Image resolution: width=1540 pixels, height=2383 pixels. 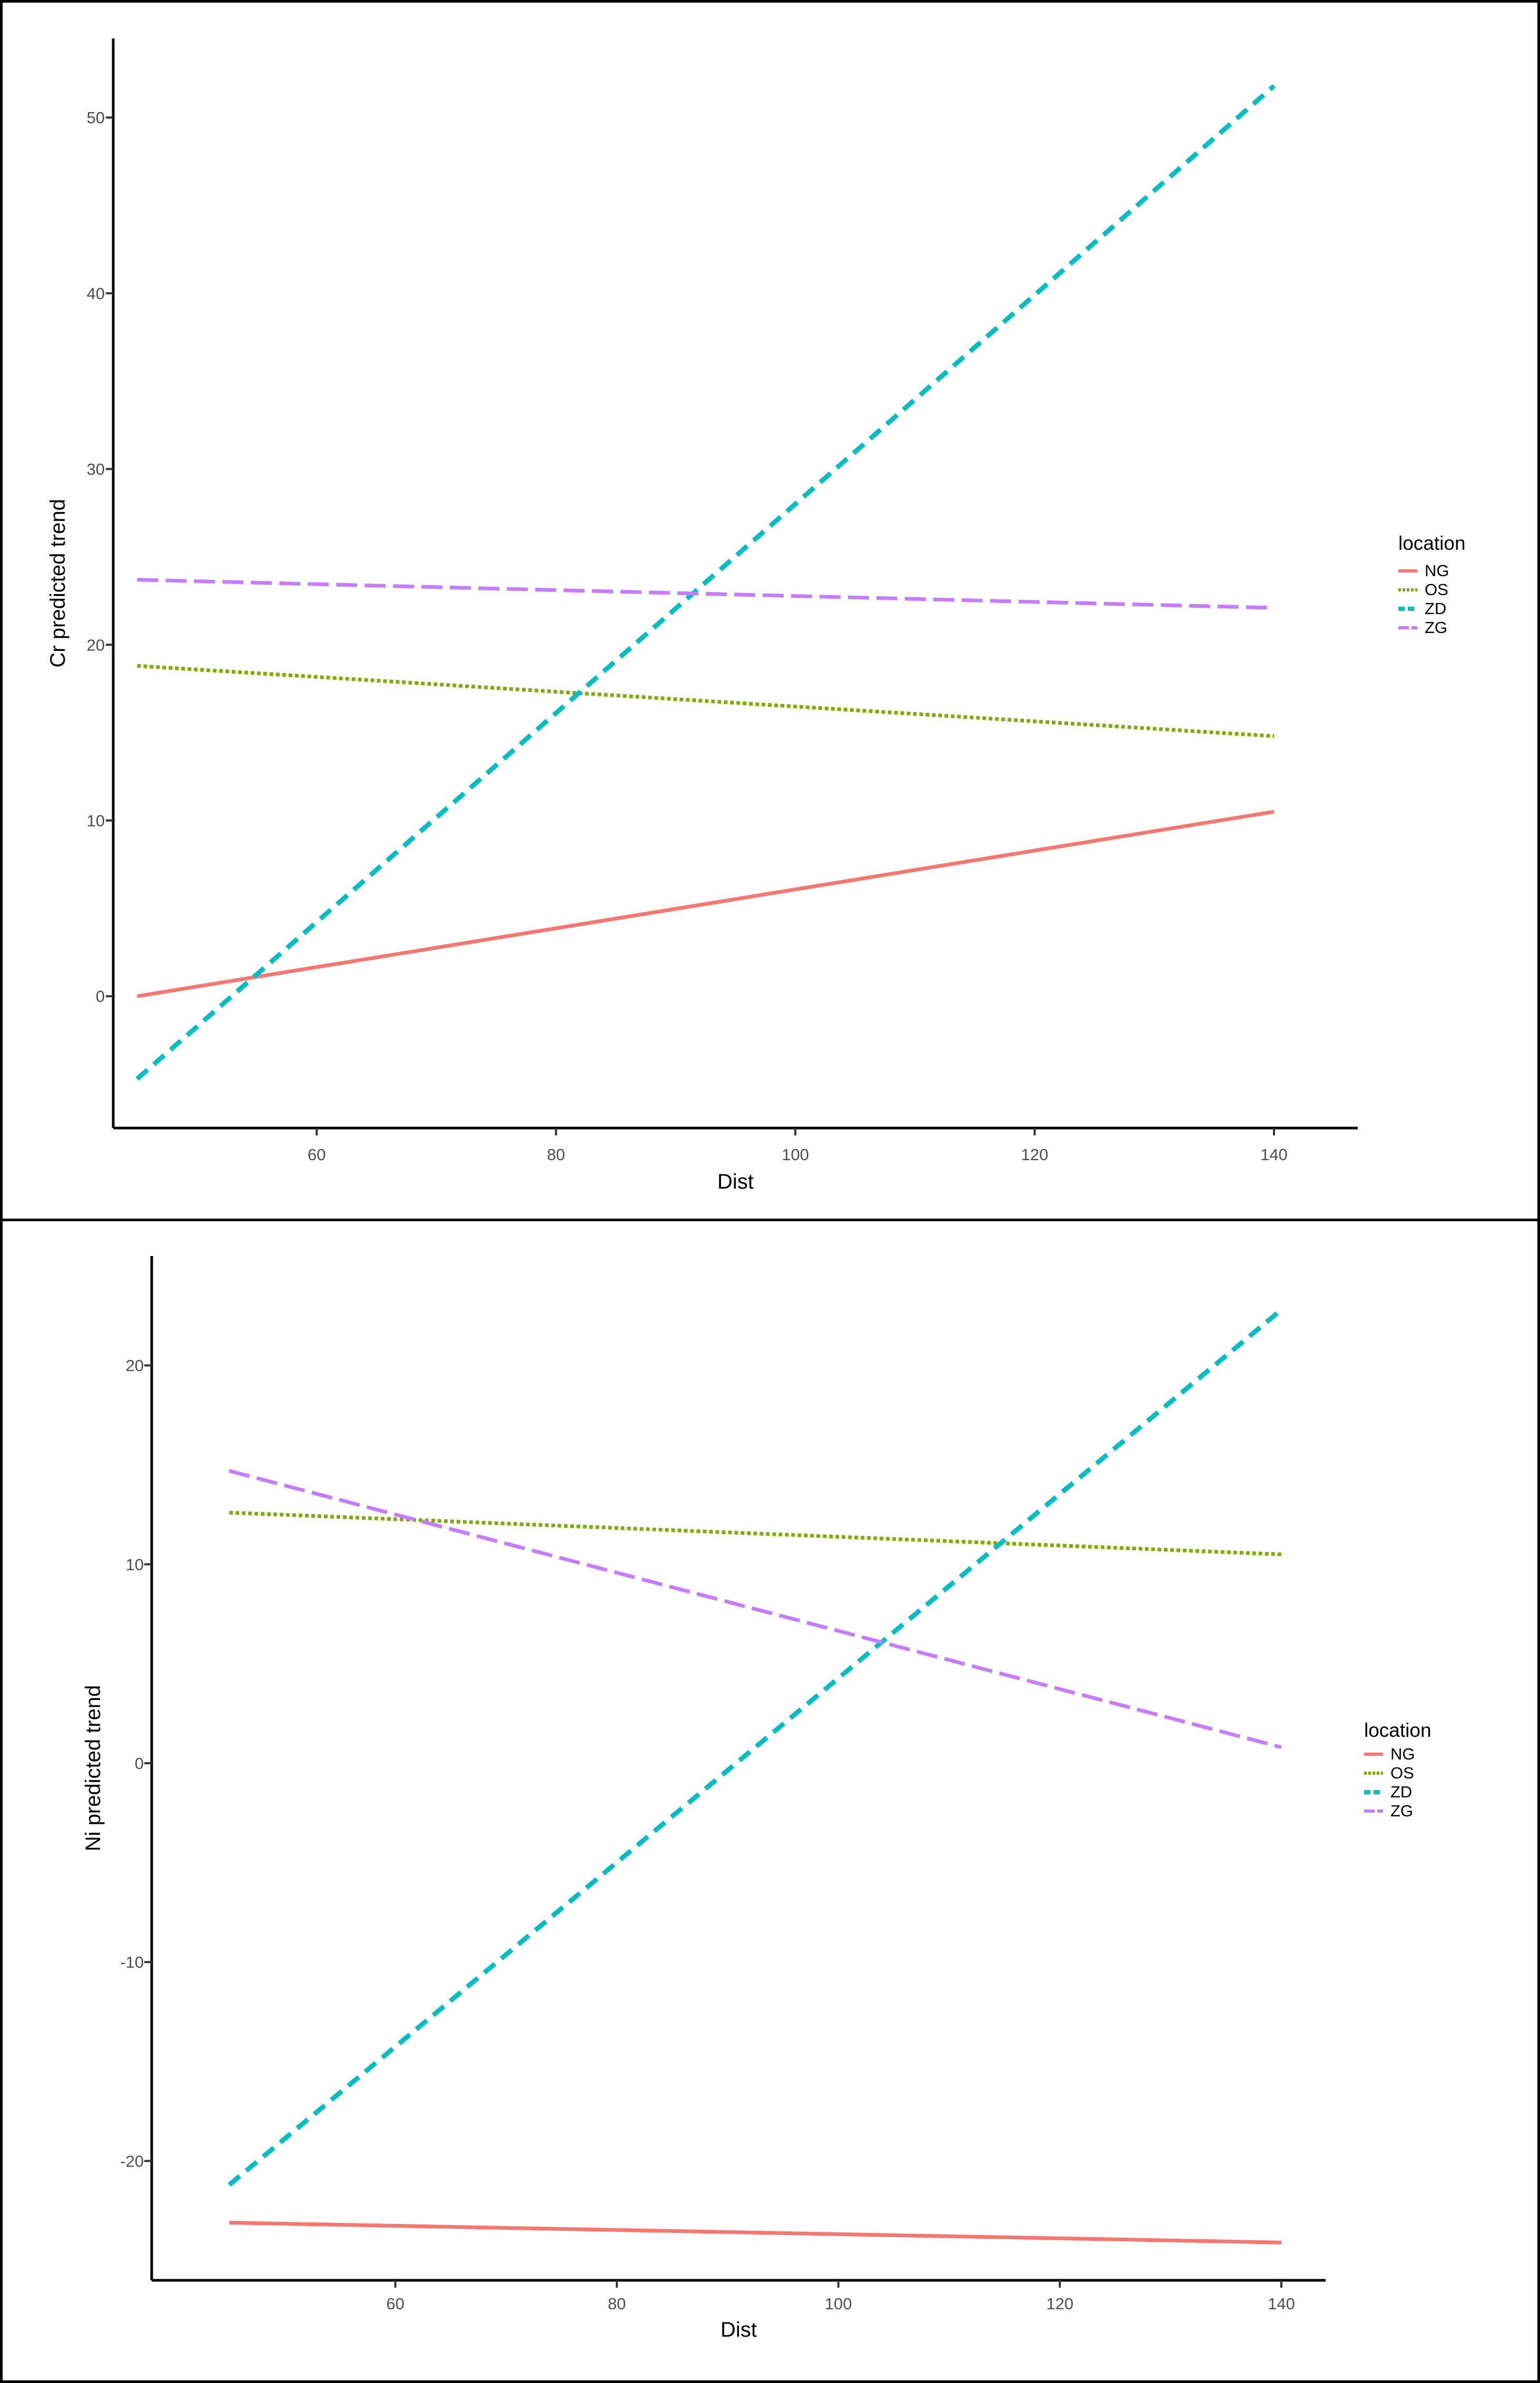 I want to click on ni-series-line-ng, so click(x=755, y=2233).